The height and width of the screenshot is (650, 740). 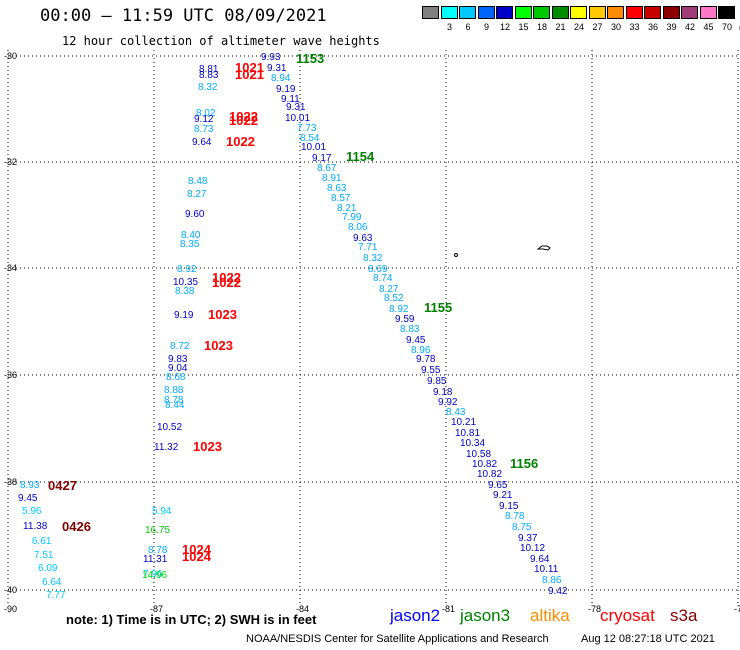 I want to click on swh-value: 9.04, so click(x=178, y=368).